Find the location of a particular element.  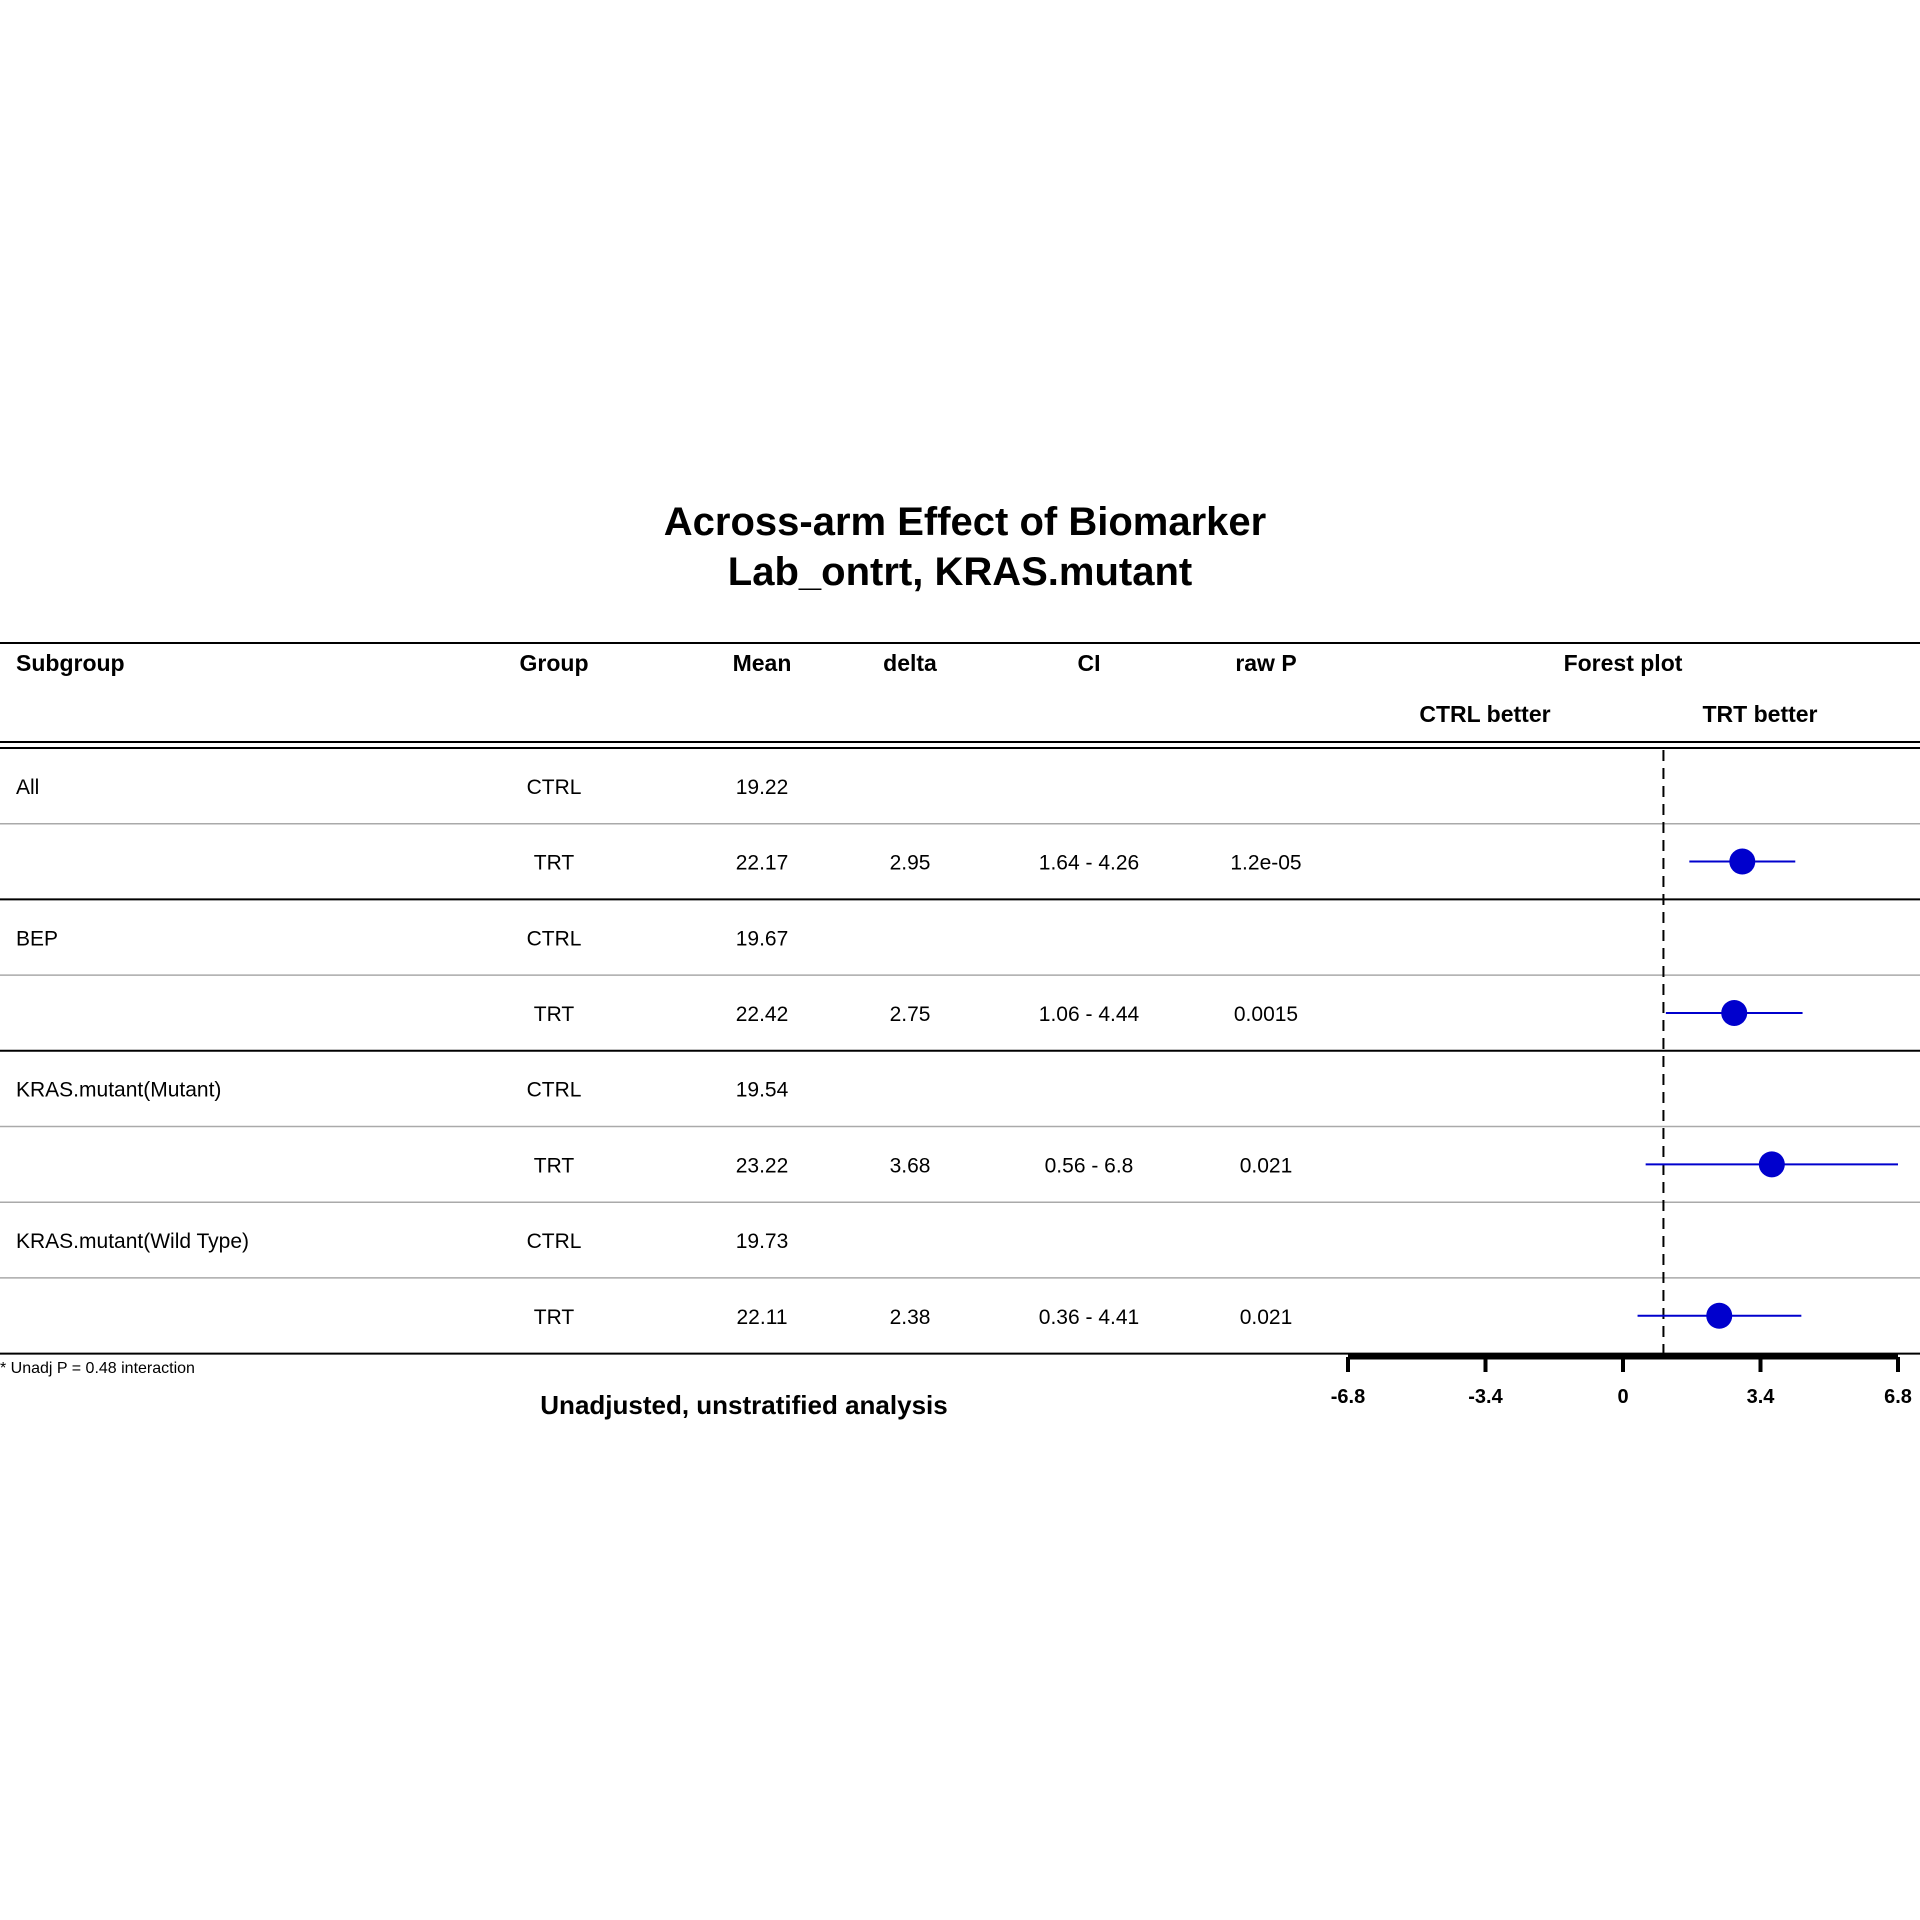

cell-rawp: 1.2e-05 is located at coordinates (1265, 863).